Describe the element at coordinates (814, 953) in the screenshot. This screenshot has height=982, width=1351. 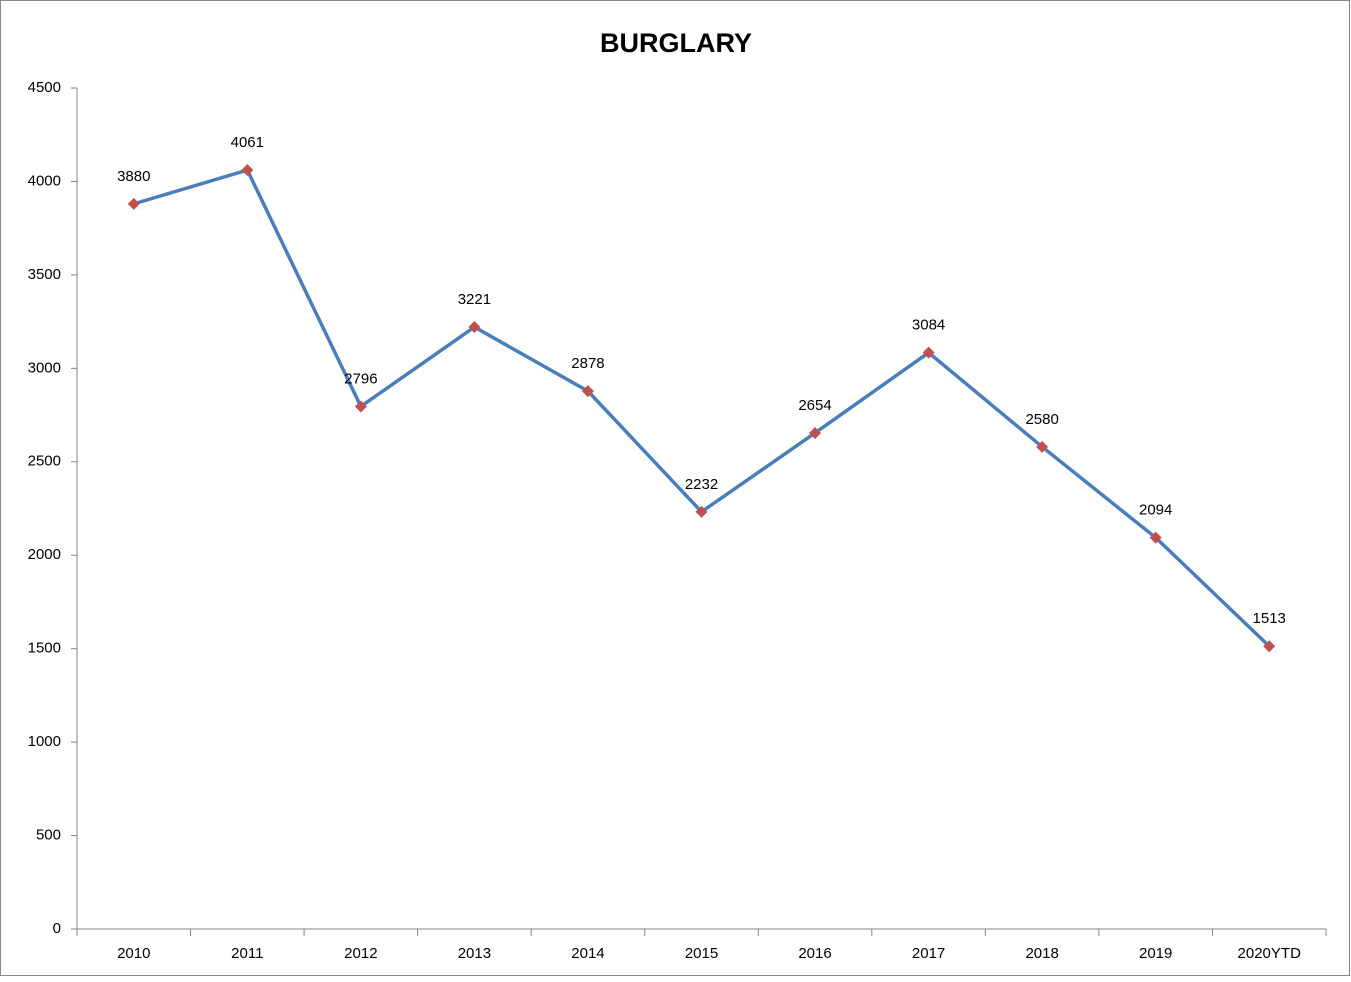
I see `x-tick-label: 2016` at that location.